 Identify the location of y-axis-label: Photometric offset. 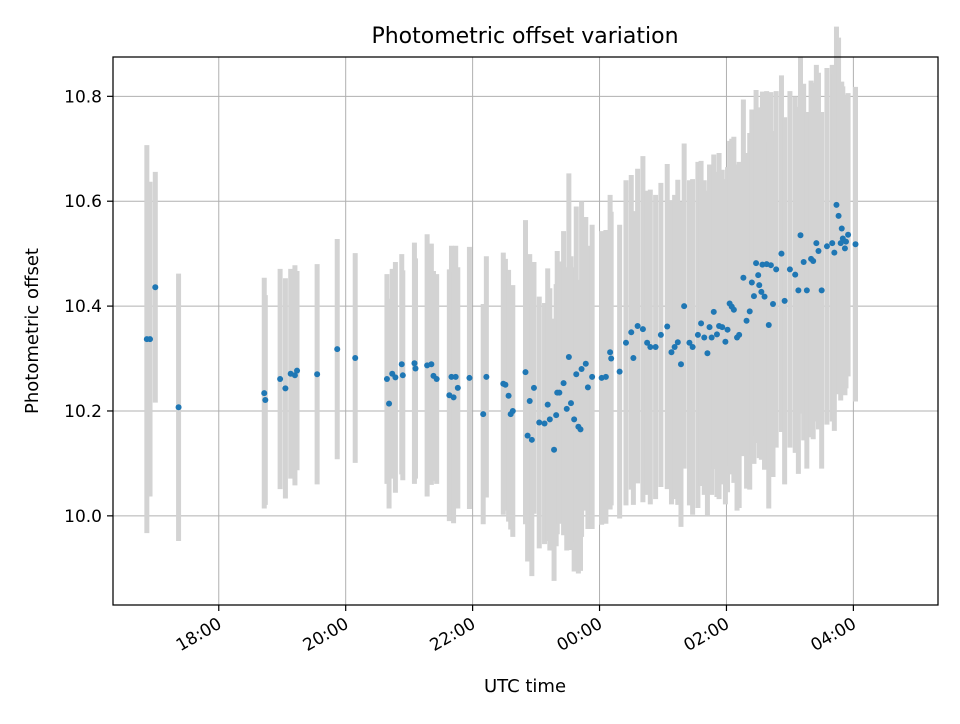
(32, 331).